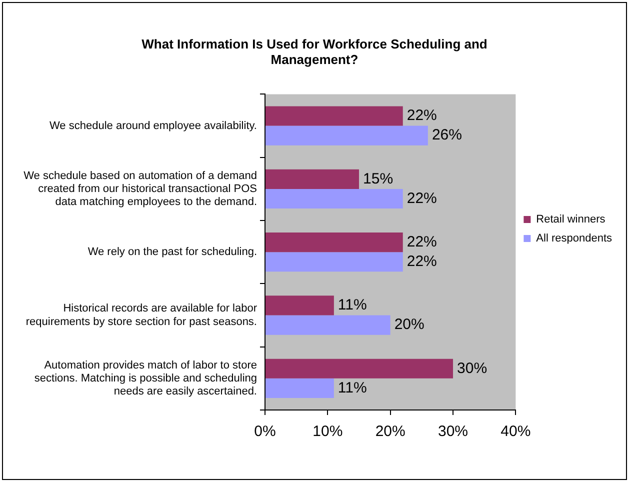 Image resolution: width=631 pixels, height=484 pixels. Describe the element at coordinates (265, 431) in the screenshot. I see `x-tick-label: 0%` at that location.